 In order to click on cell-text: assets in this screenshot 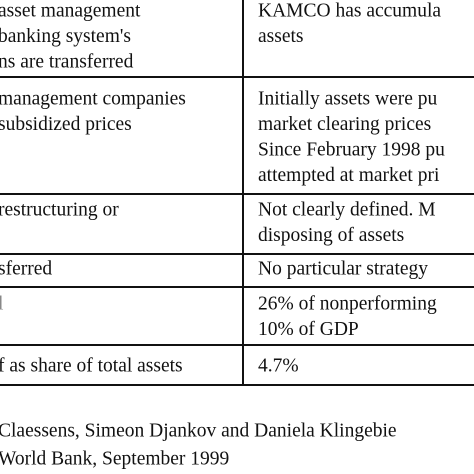, I will do `click(281, 36)`.